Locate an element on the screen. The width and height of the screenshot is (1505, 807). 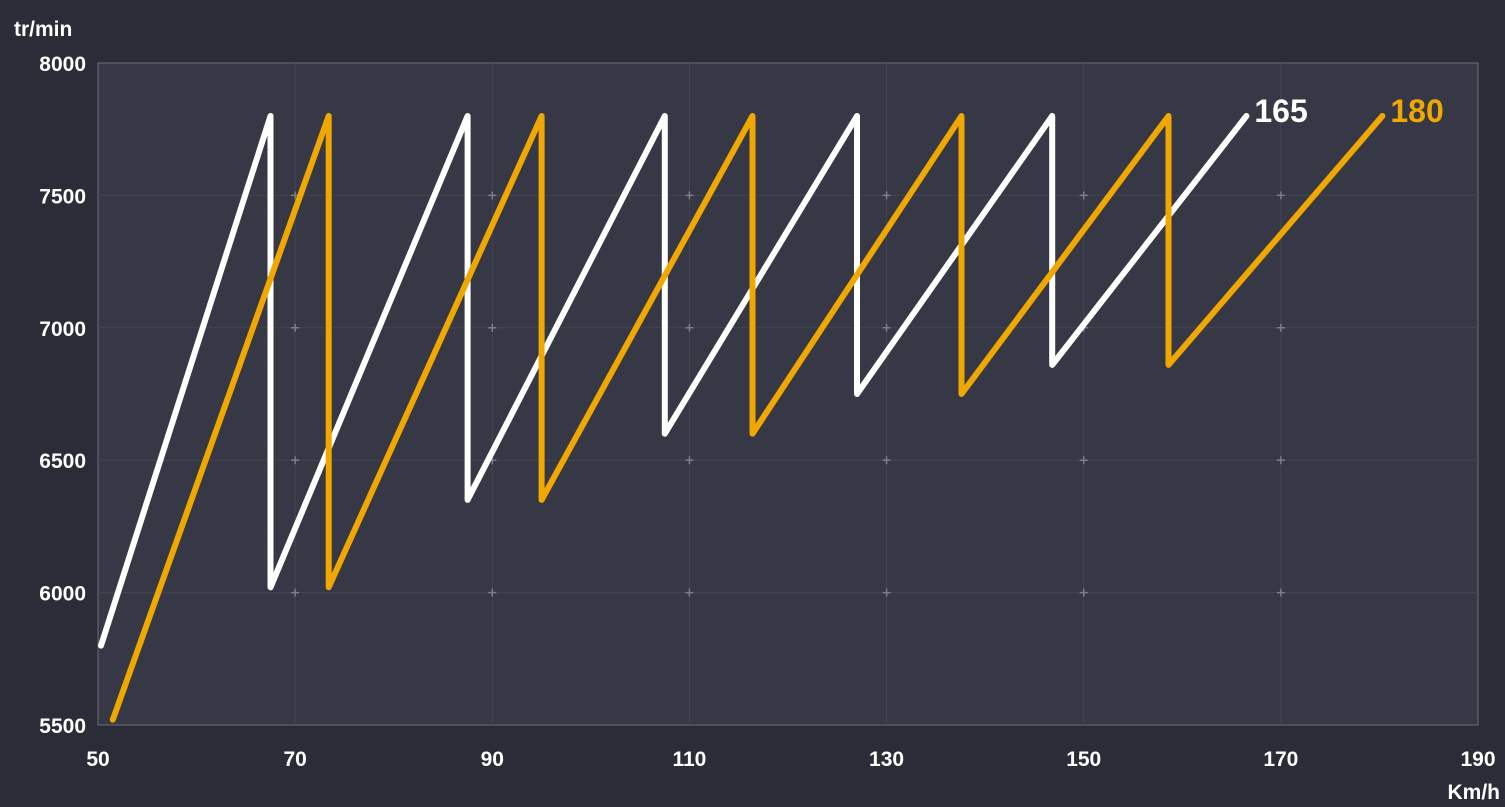
series-label-180: 180 is located at coordinates (1416, 111).